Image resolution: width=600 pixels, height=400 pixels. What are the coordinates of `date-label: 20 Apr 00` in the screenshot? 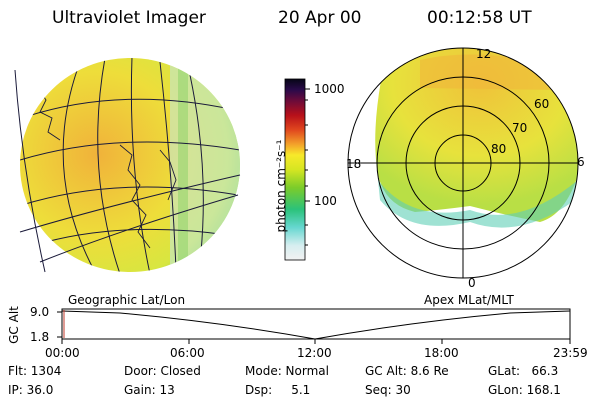 It's located at (320, 18).